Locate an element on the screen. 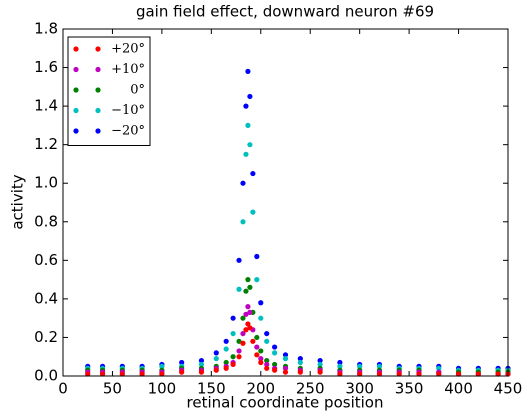  x-tick-label: 350 is located at coordinates (409, 389).